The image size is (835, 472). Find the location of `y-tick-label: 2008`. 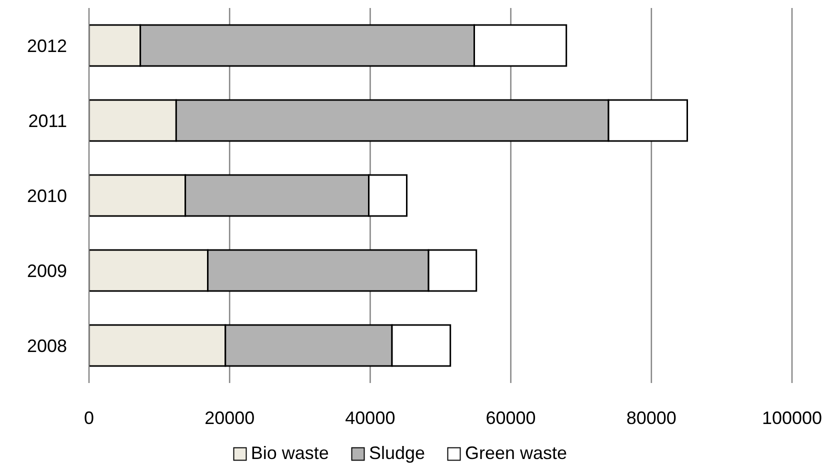

y-tick-label: 2008 is located at coordinates (46, 346).